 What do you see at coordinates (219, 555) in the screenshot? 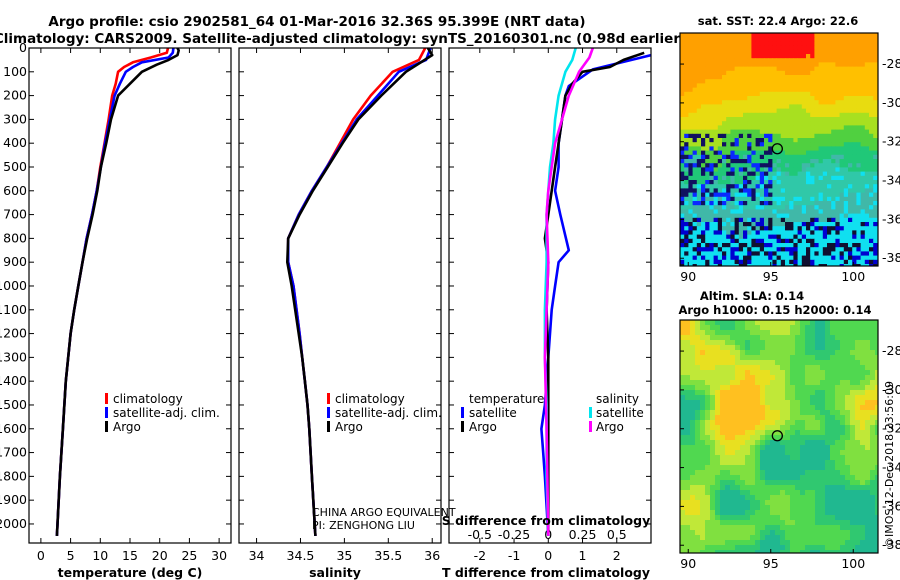
I see `x-tick-label: 30` at bounding box center [219, 555].